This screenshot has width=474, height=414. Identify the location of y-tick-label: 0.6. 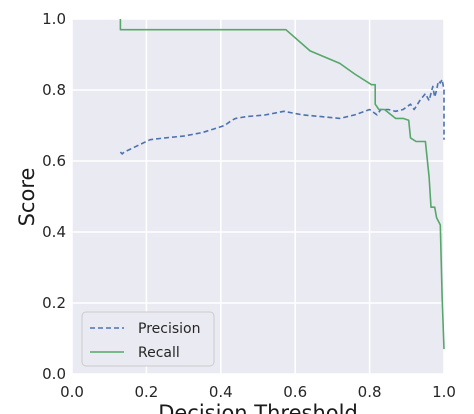
(54, 161).